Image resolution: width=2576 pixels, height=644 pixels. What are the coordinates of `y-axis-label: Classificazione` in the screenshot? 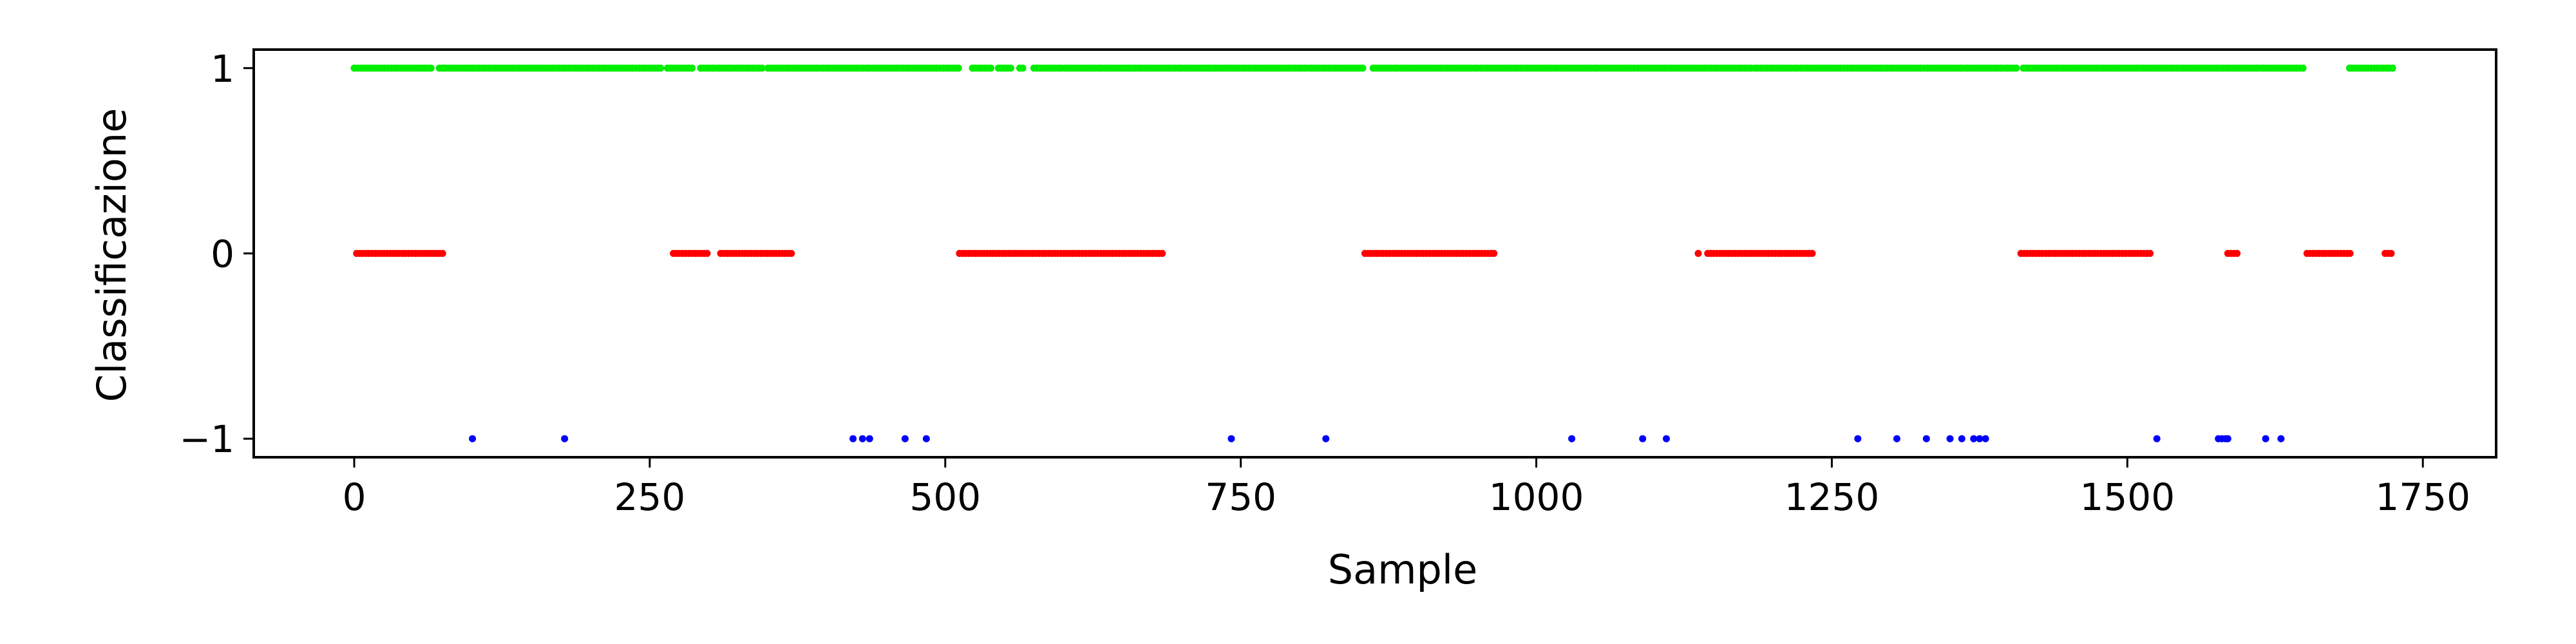 It's located at (112, 255).